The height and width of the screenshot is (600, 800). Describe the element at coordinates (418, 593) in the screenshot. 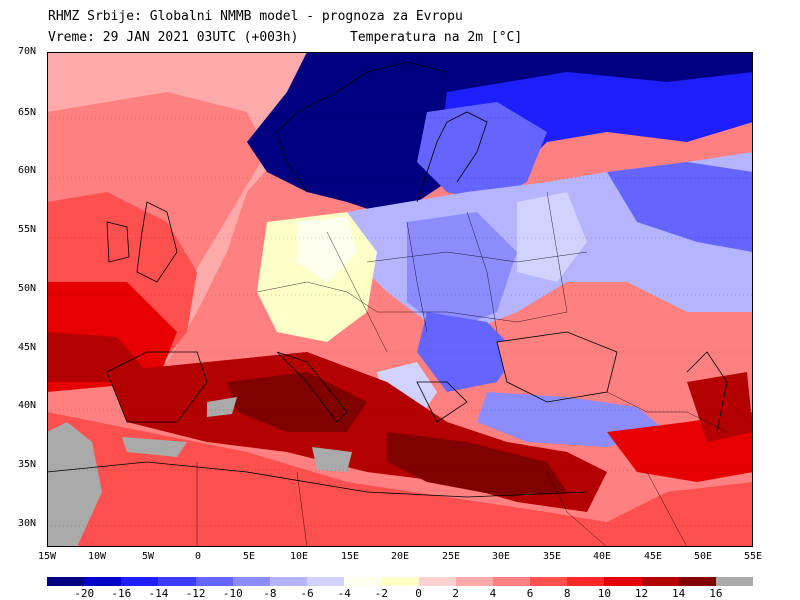

I see `legend-label: 0` at that location.